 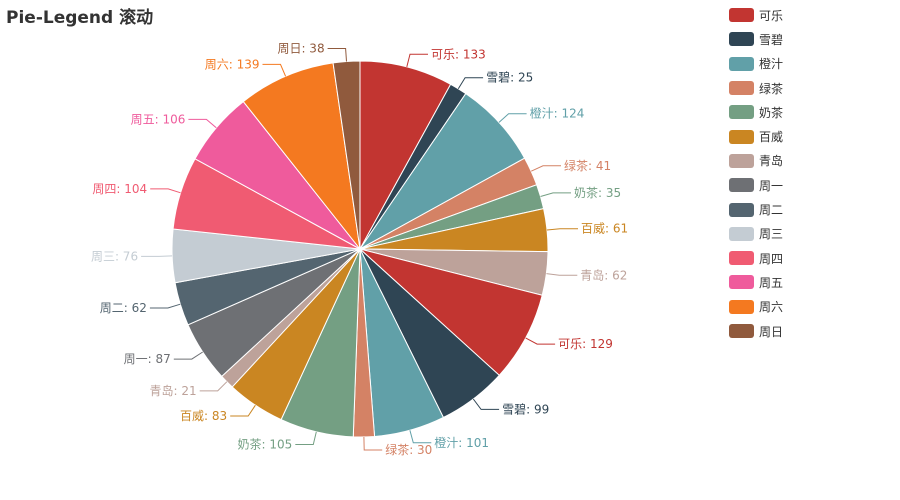 What do you see at coordinates (771, 234) in the screenshot?
I see `legend-label: 周三` at bounding box center [771, 234].